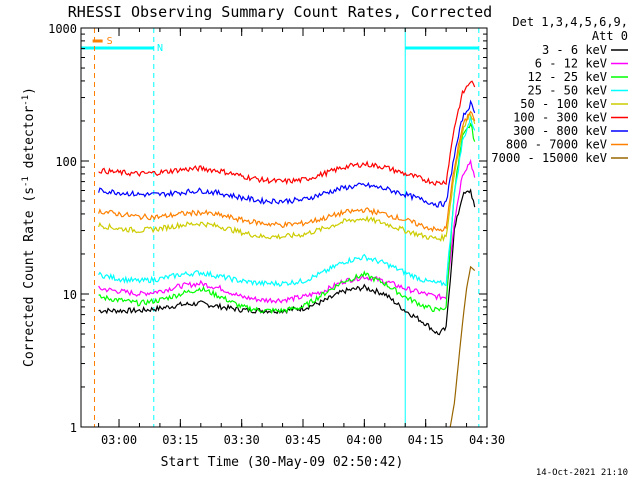 The width and height of the screenshot is (640, 480). I want to click on legend-label: 7000 - 15000 keV, so click(549, 158).